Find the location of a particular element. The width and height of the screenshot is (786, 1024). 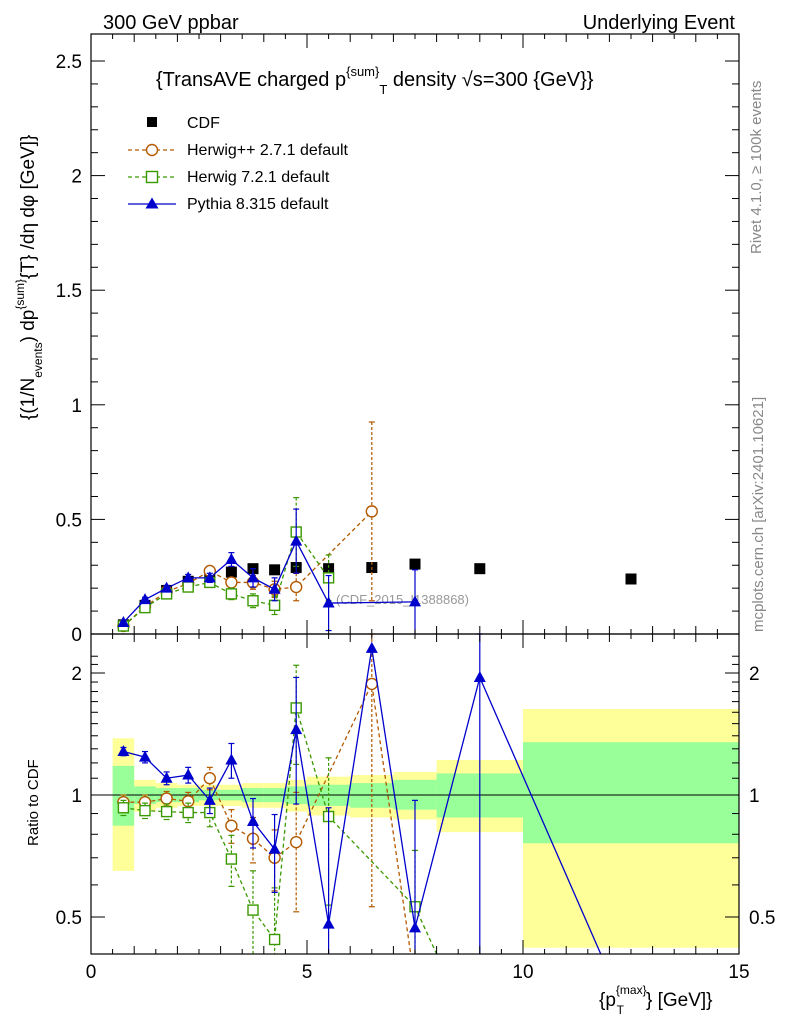

main-herwig-2-7-1-default-line is located at coordinates (247, 568).